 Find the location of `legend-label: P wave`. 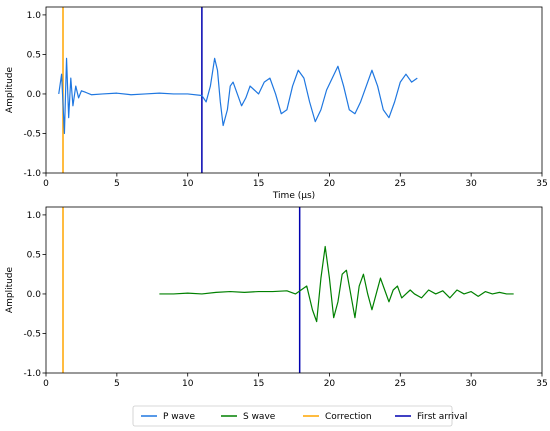

legend-label: P wave is located at coordinates (179, 417).